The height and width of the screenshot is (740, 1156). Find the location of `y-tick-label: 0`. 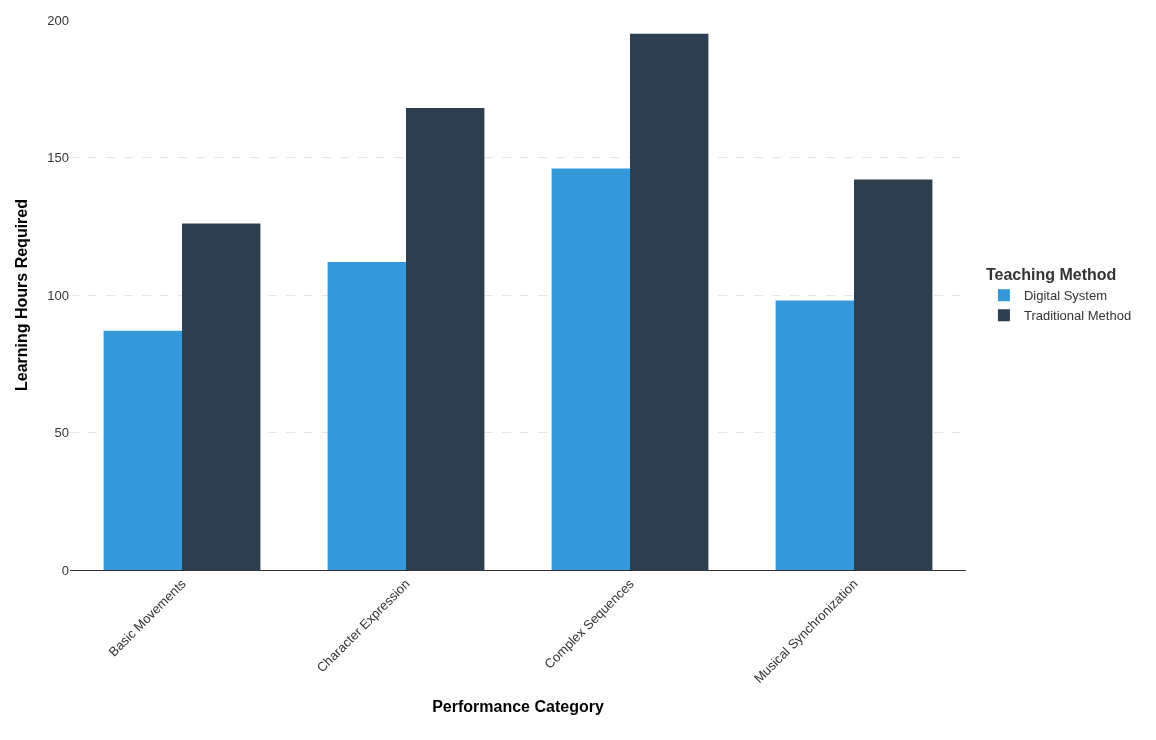

y-tick-label: 0 is located at coordinates (65, 570).